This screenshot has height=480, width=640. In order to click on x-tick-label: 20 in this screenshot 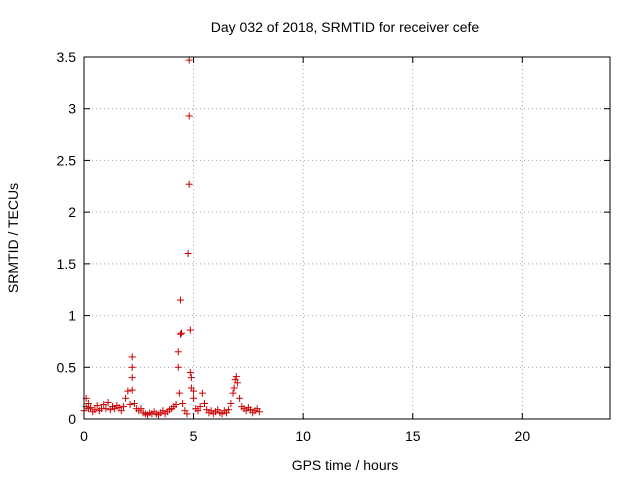, I will do `click(523, 436)`.